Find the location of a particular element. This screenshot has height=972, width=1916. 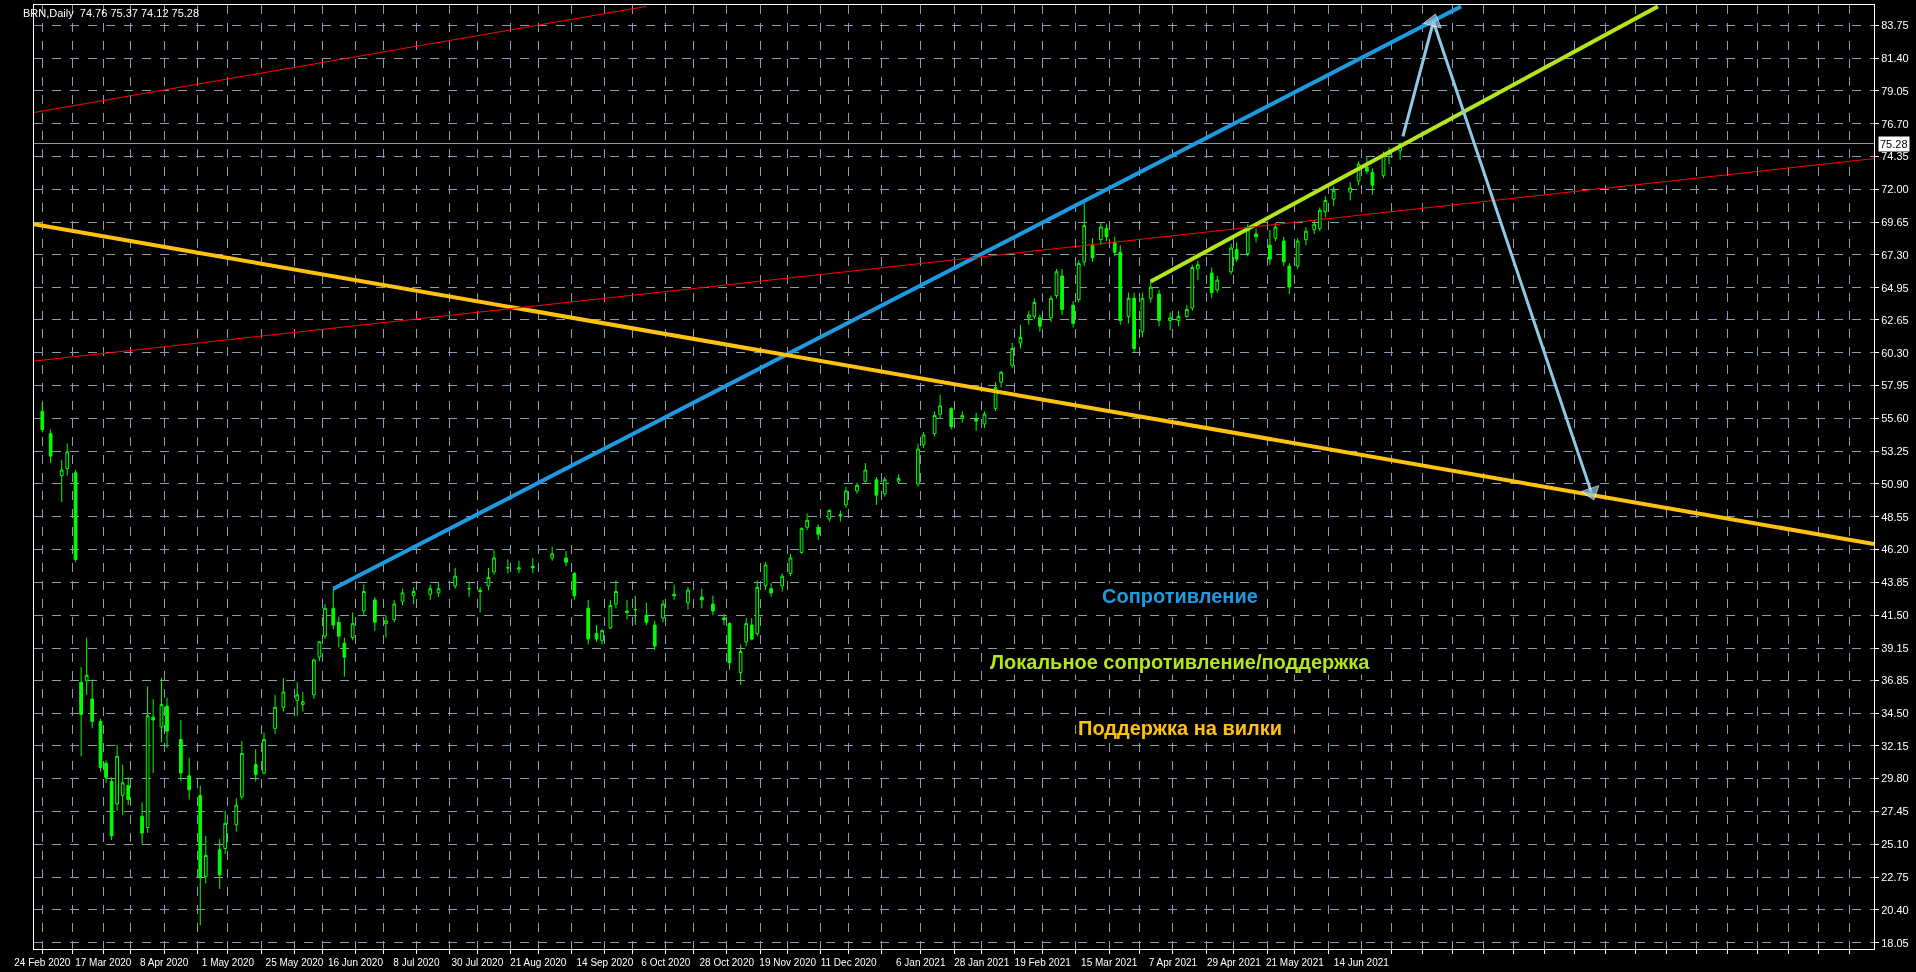

y-tick-label: 62.65 is located at coordinates (1895, 319).